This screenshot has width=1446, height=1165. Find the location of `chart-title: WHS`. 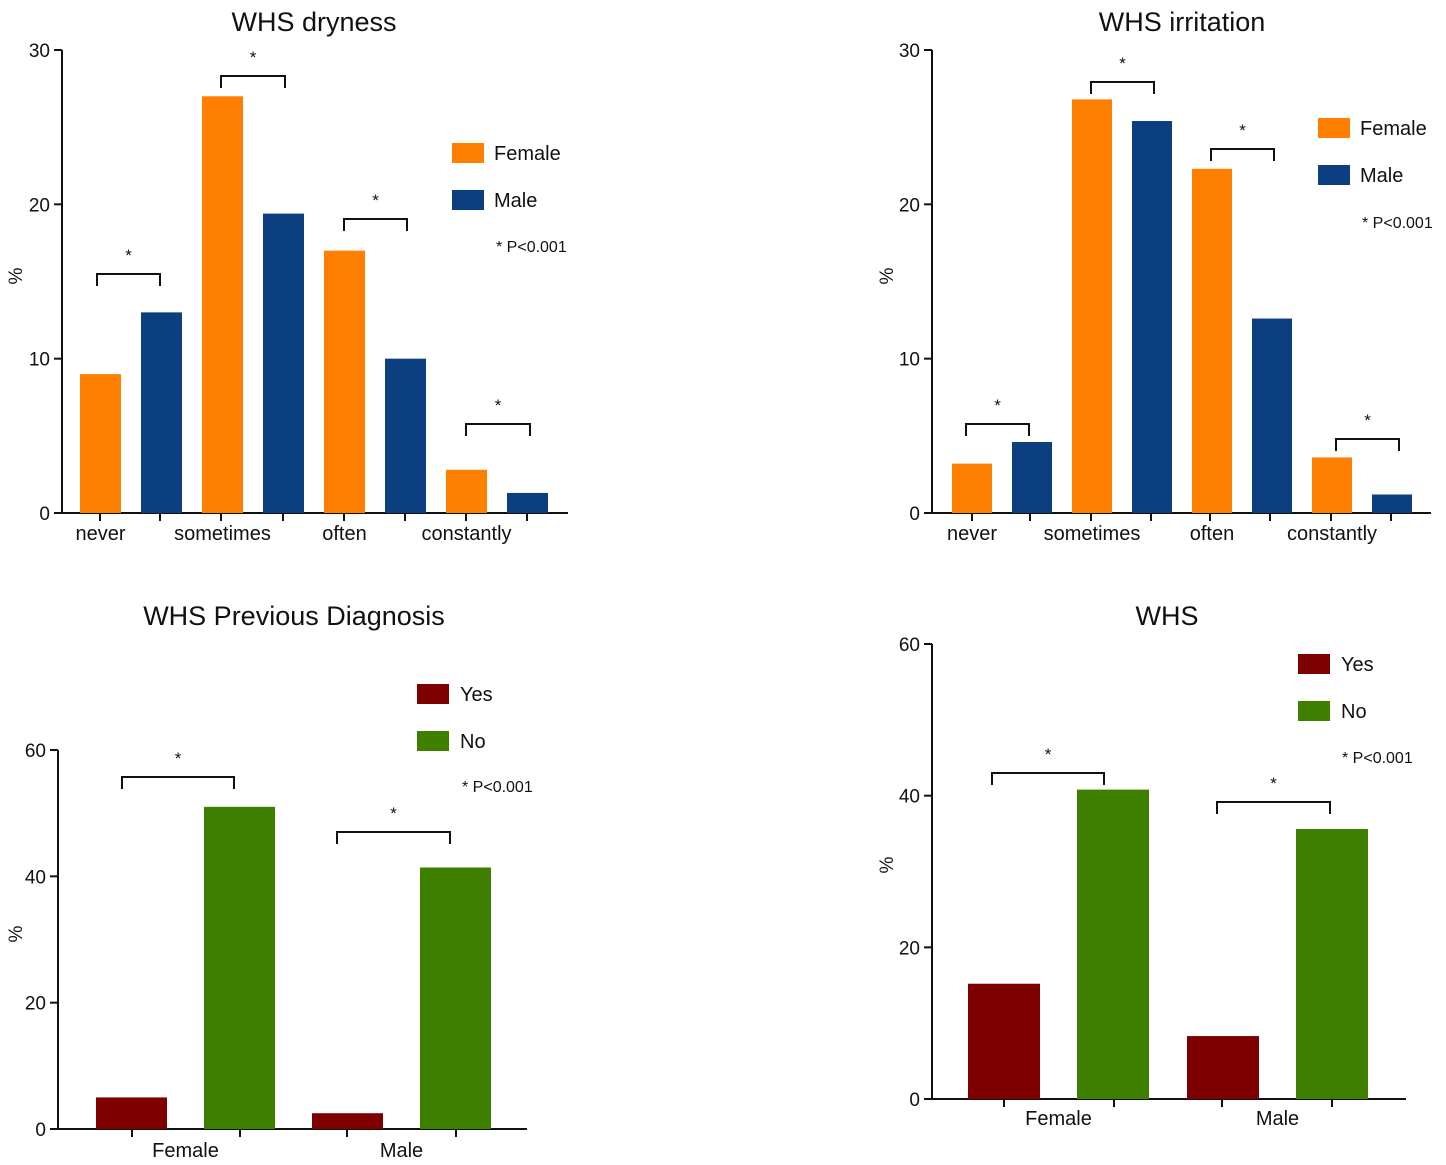

chart-title: WHS is located at coordinates (1167, 616).